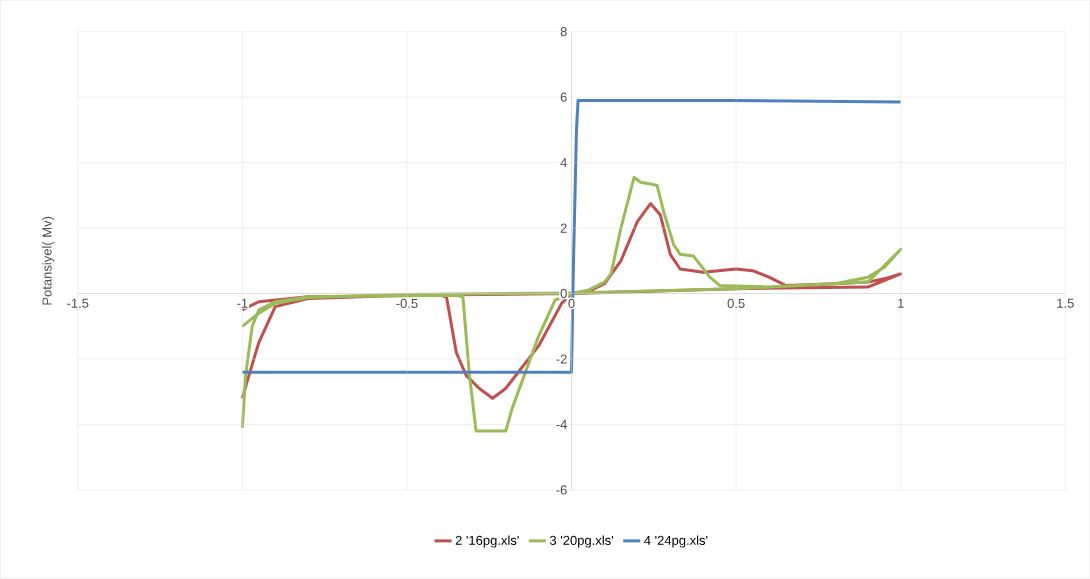  What do you see at coordinates (1065, 303) in the screenshot?
I see `x-tick-label: 1.5` at bounding box center [1065, 303].